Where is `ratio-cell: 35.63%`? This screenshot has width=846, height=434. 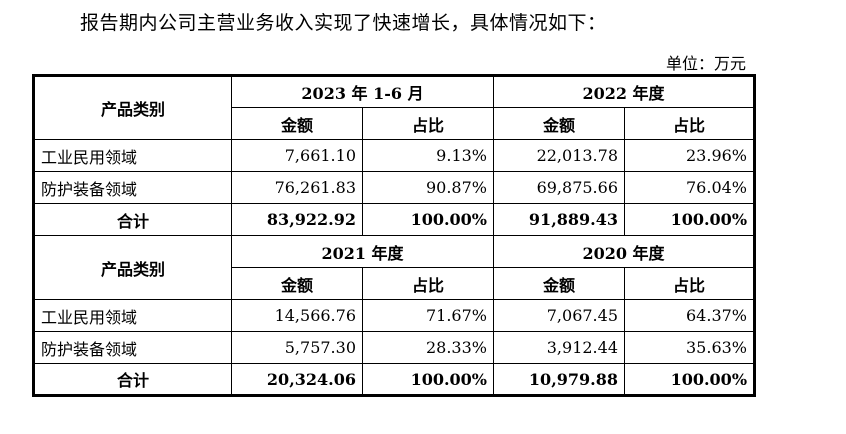 ratio-cell: 35.63% is located at coordinates (689, 347).